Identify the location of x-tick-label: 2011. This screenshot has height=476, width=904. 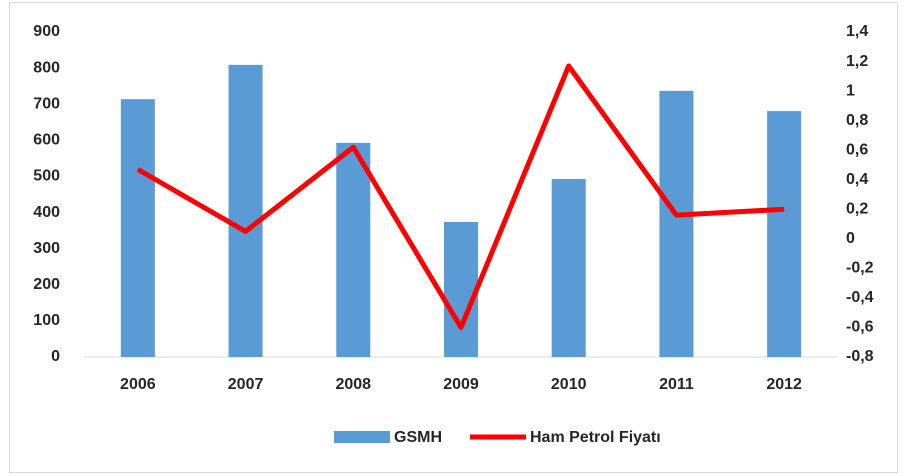
(676, 384).